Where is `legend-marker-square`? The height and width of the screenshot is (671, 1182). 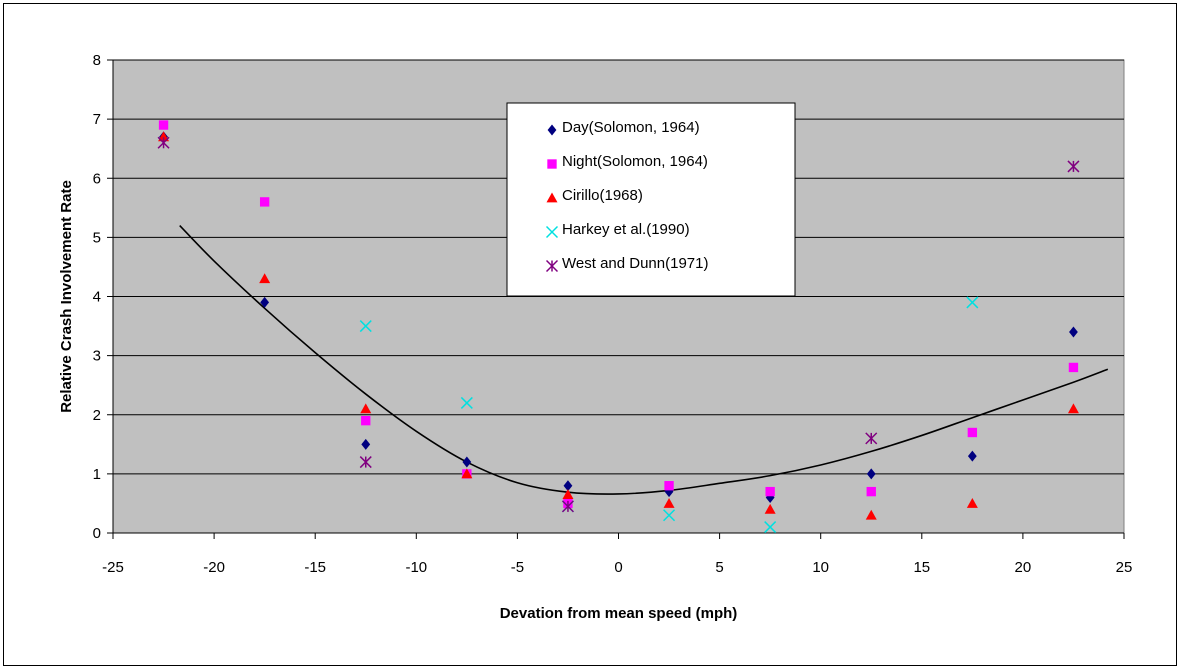
legend-marker-square is located at coordinates (552, 164).